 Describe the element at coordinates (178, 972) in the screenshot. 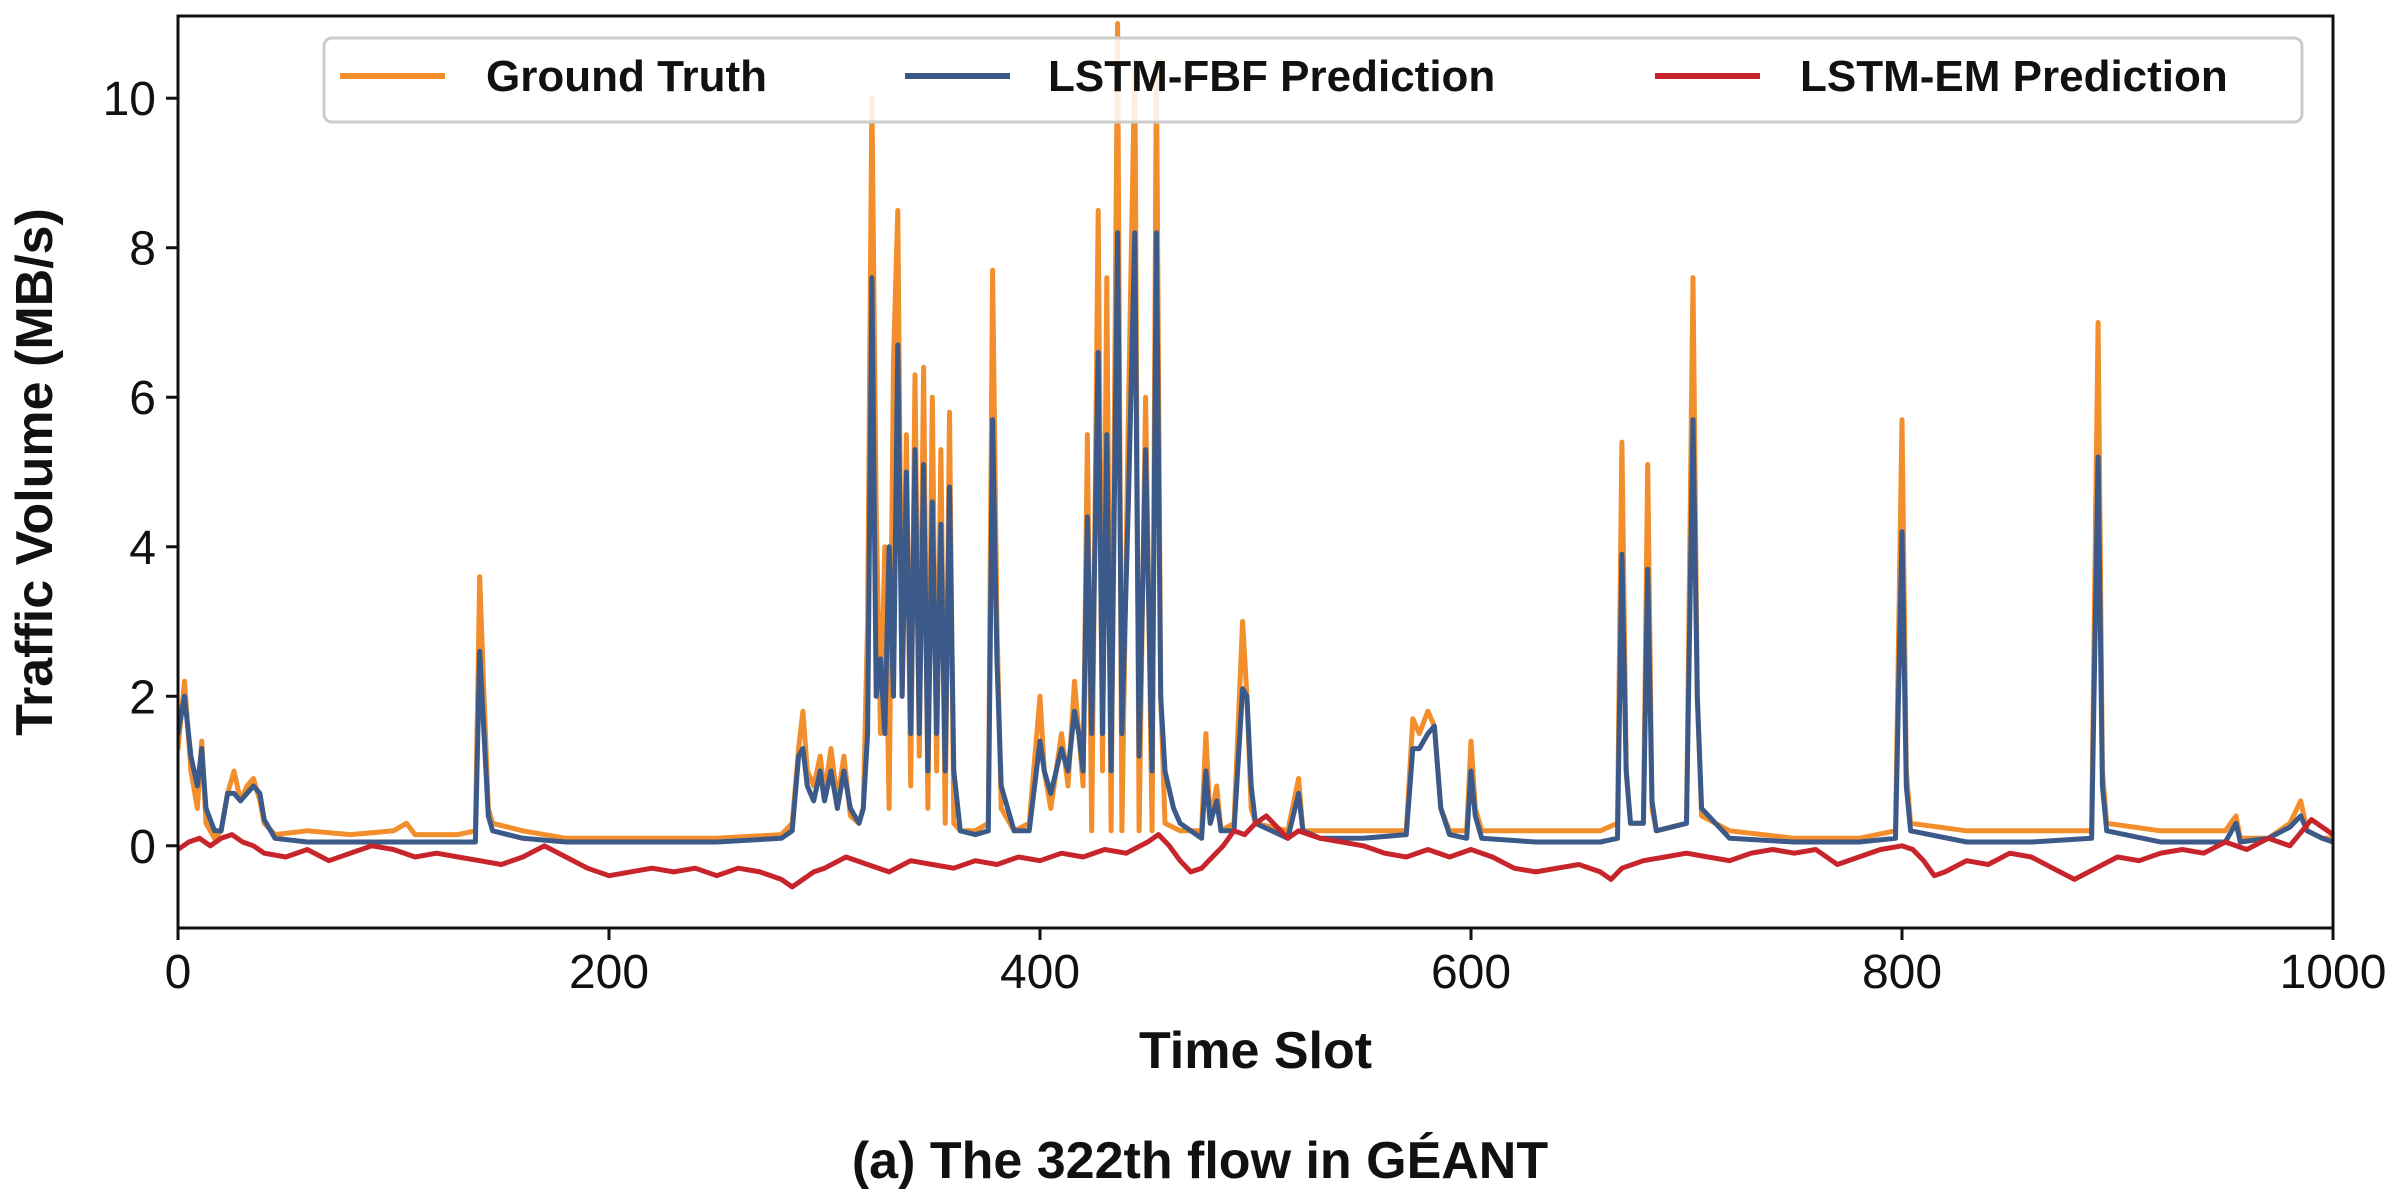

I see `x-tick-label: 0` at that location.